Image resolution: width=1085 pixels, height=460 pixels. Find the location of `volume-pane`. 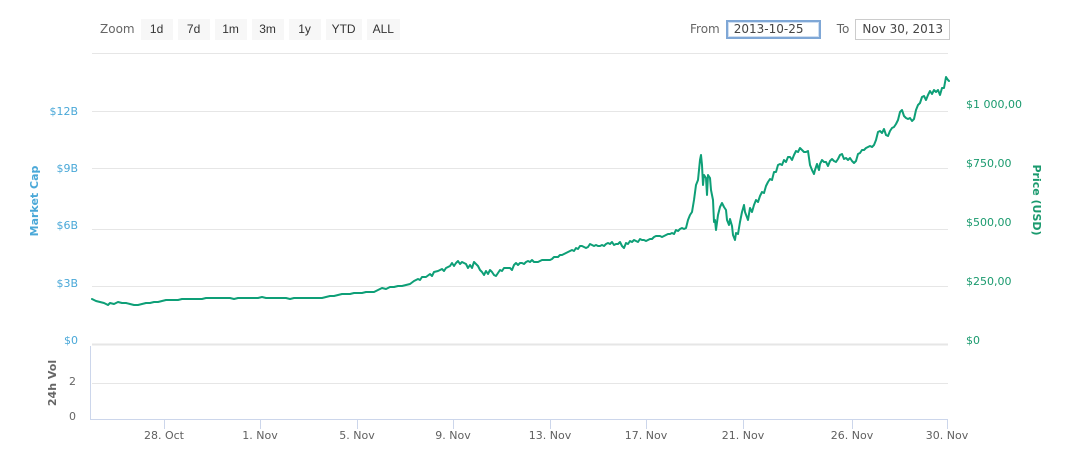

volume-pane is located at coordinates (519, 383).